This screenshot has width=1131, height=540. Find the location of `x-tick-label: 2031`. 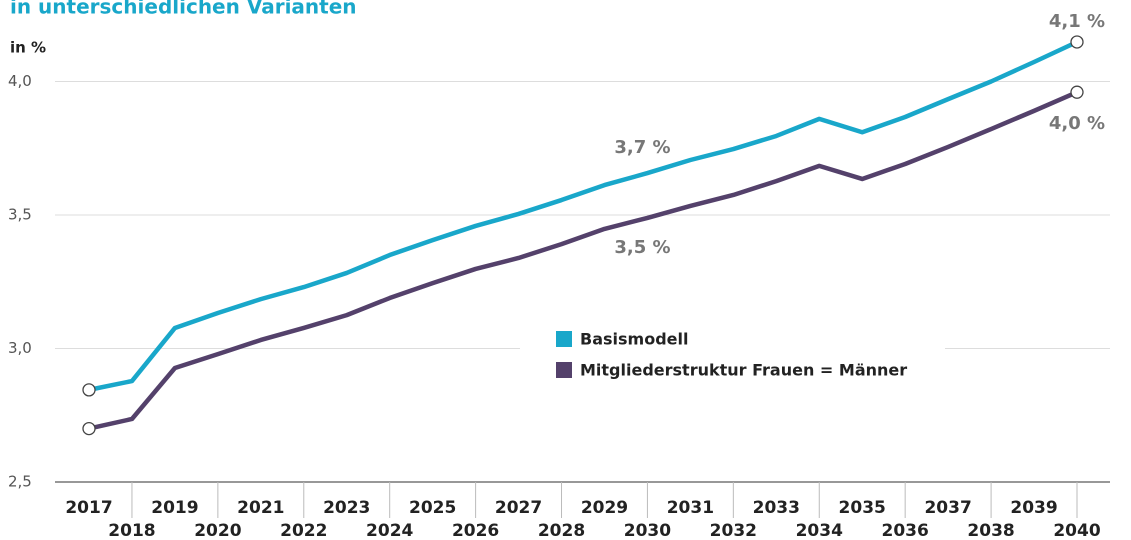

x-tick-label: 2031 is located at coordinates (690, 508).